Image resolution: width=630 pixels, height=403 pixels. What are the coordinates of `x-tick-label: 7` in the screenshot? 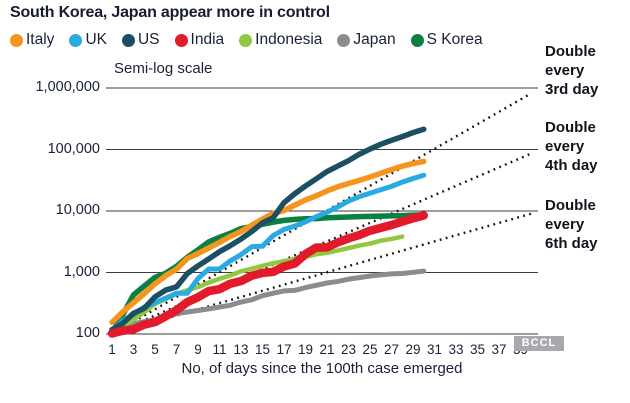 It's located at (176, 349).